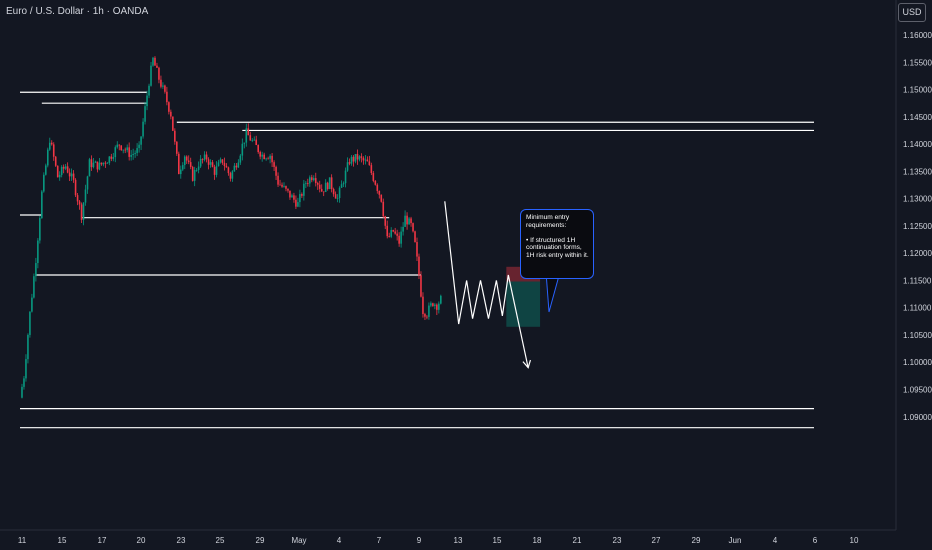  What do you see at coordinates (912, 12) in the screenshot?
I see `currency-button: USD` at bounding box center [912, 12].